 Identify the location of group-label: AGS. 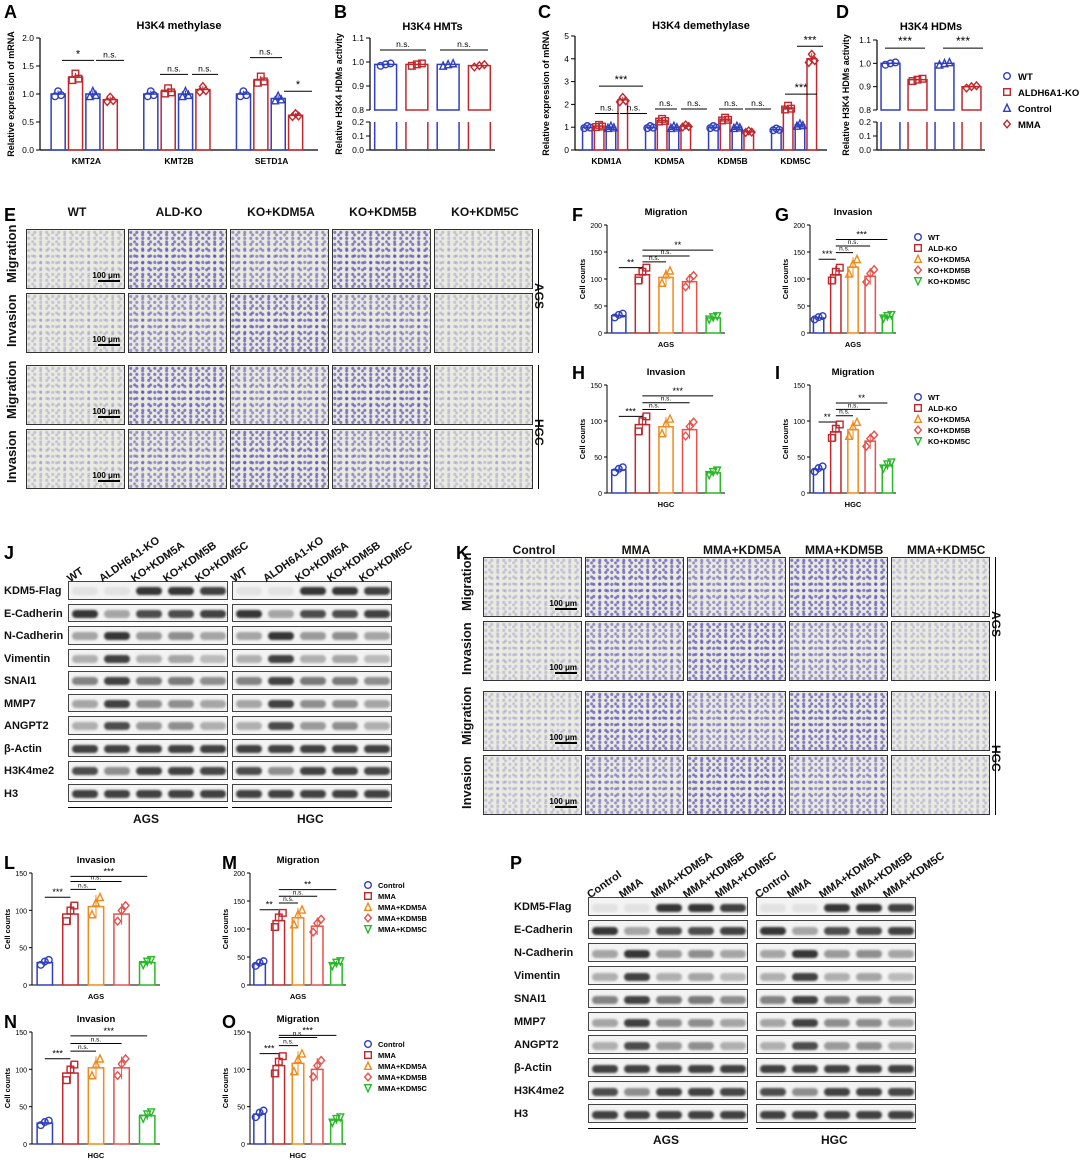
(996, 624).